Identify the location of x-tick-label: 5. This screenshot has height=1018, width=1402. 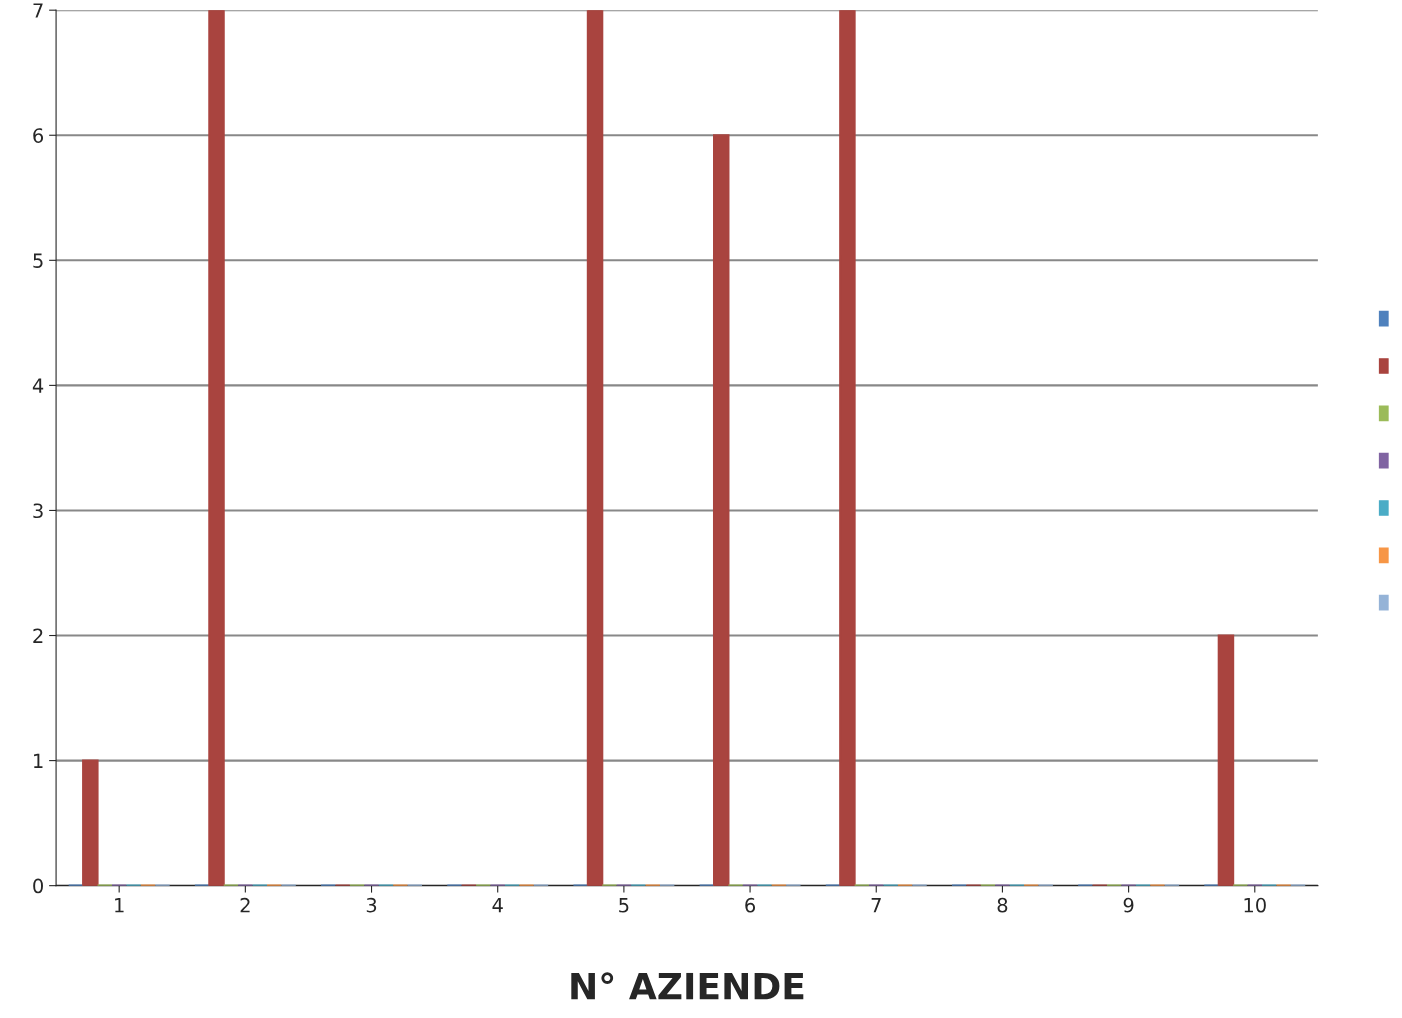
(624, 905).